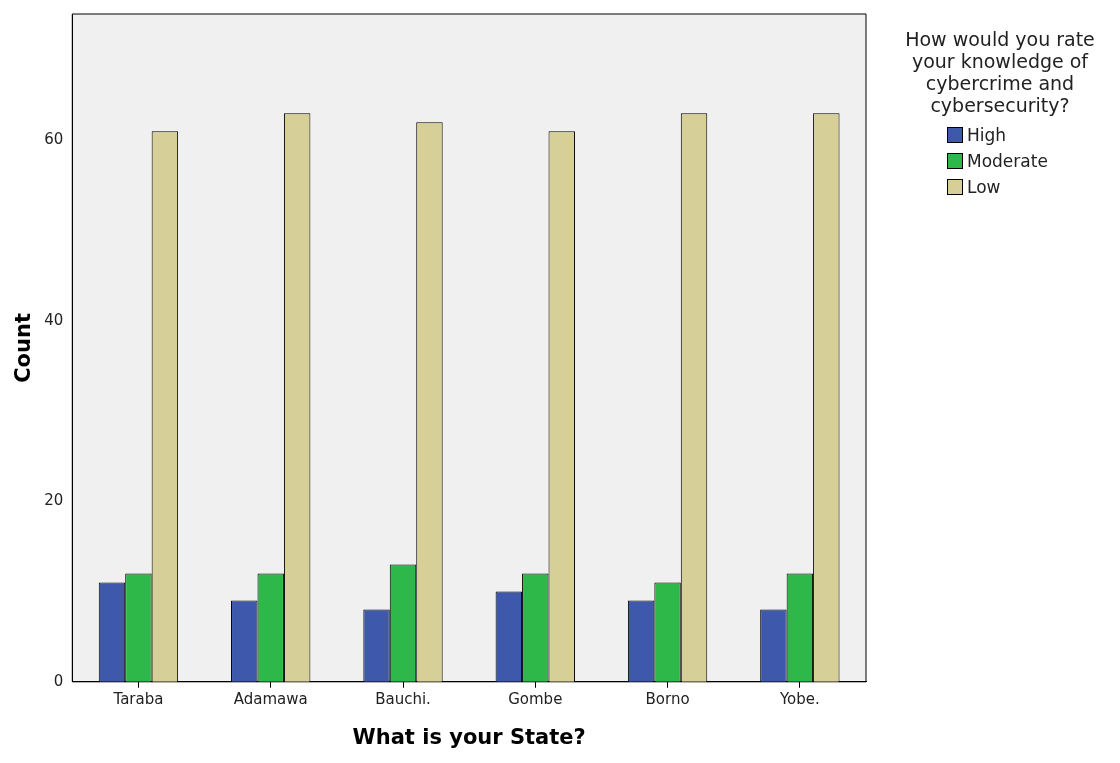 This screenshot has height=763, width=1120. Describe the element at coordinates (469, 736) in the screenshot. I see `x-axis-title: What is your State?` at that location.